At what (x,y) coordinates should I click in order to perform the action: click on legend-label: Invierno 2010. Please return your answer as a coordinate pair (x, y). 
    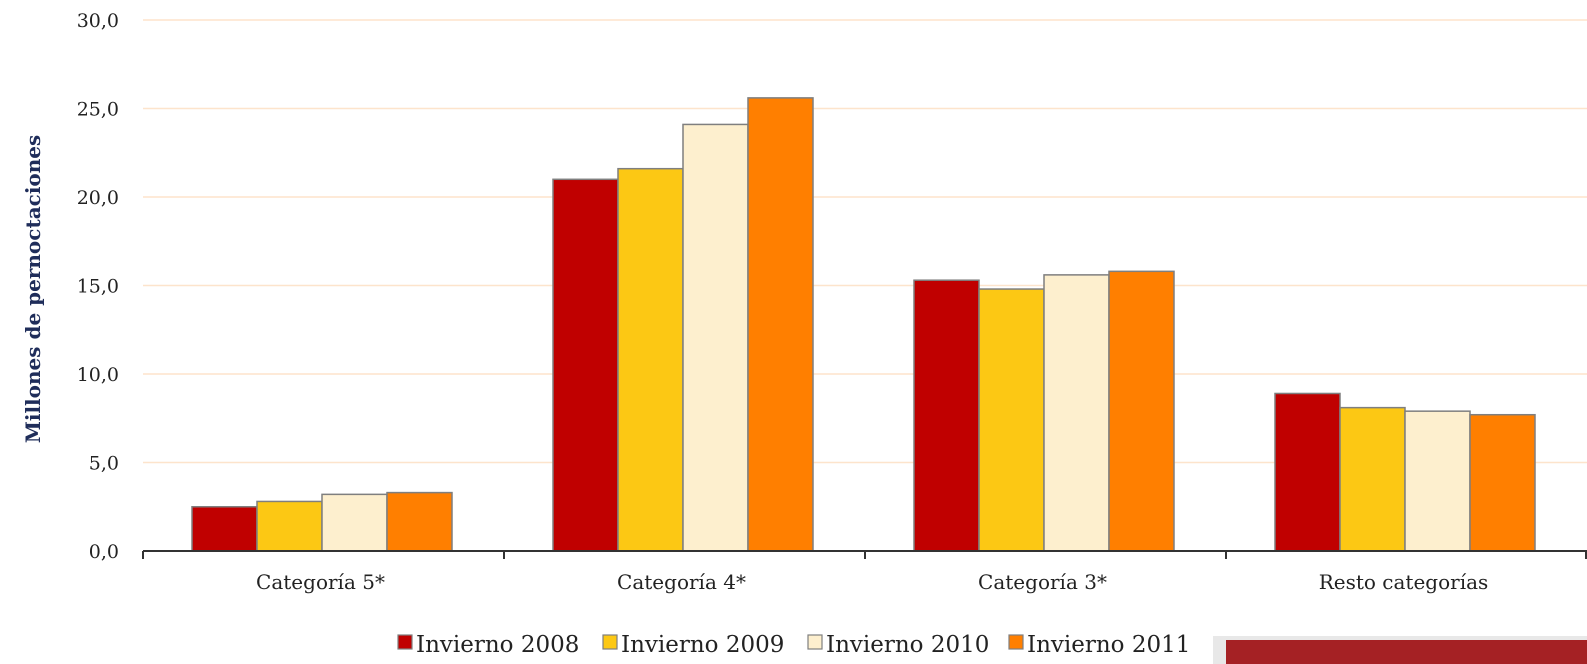
    Looking at the image, I should click on (907, 645).